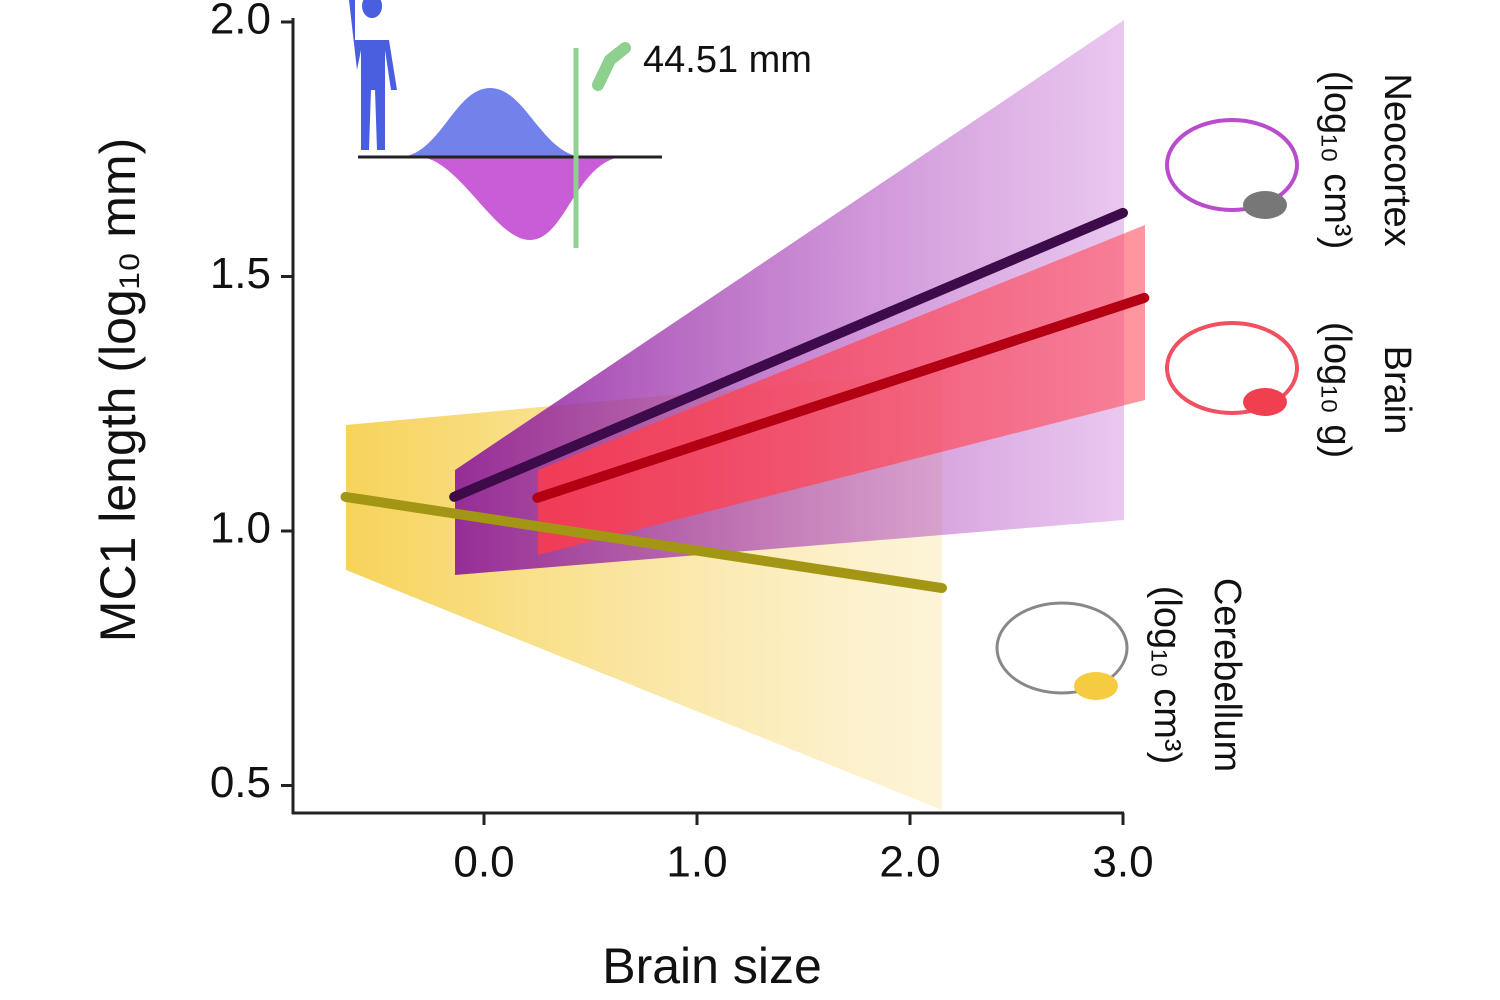  Describe the element at coordinates (712, 966) in the screenshot. I see `x-axis-label: Brain size` at that location.